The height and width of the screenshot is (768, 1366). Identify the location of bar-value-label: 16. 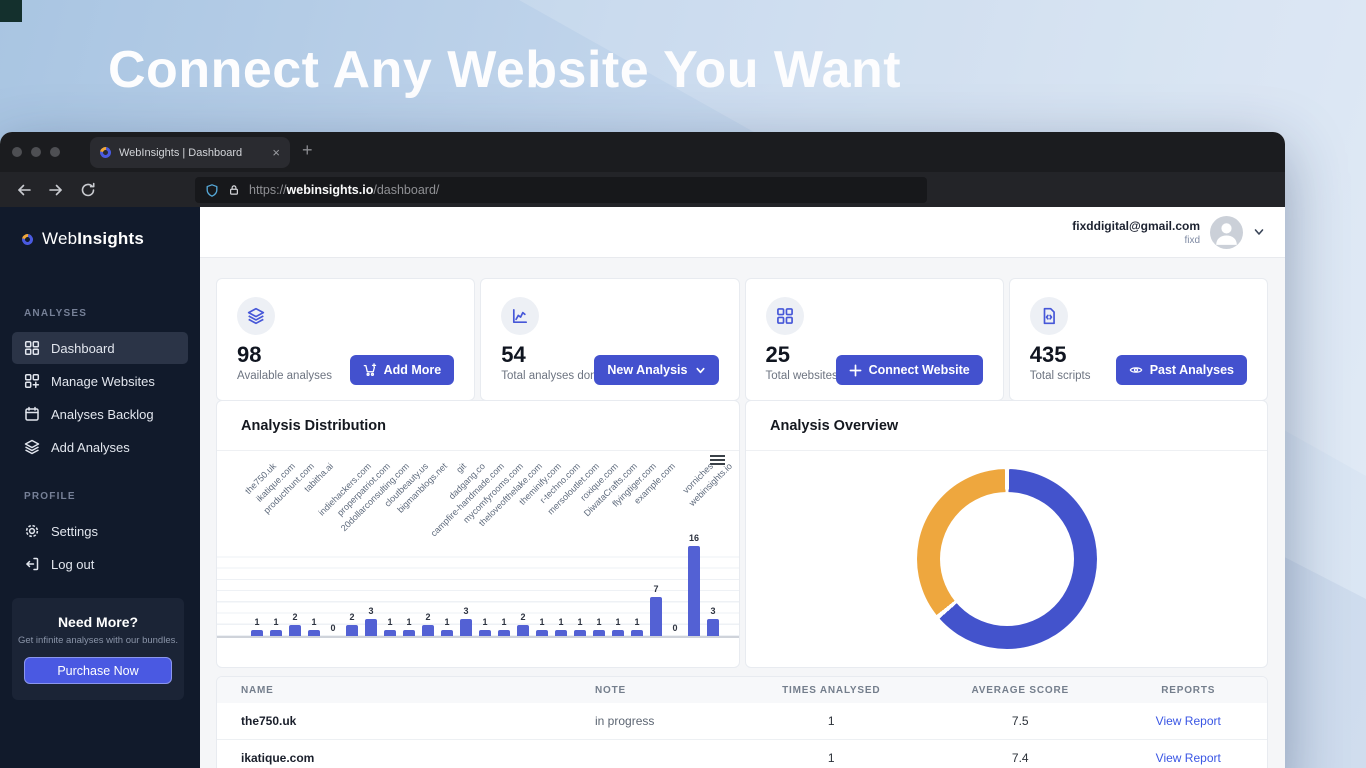
(693, 538).